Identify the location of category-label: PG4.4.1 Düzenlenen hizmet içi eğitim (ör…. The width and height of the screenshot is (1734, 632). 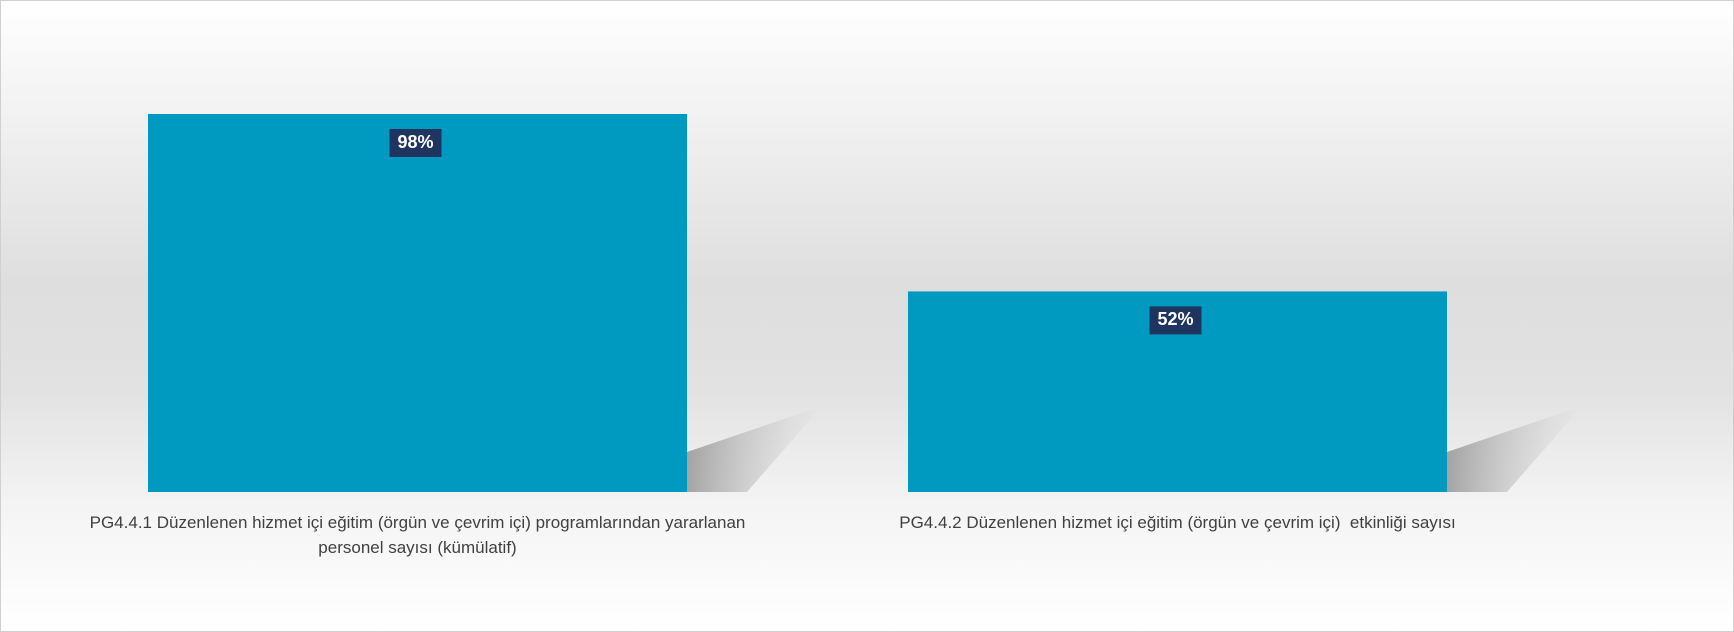
(420, 535).